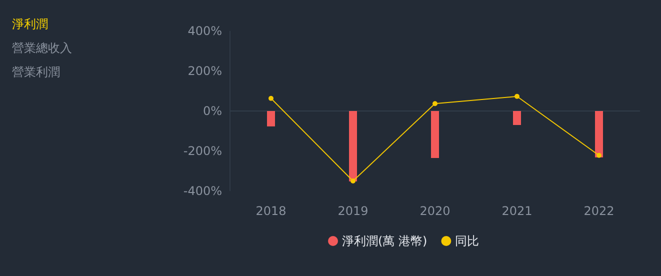 This screenshot has height=276, width=661. Describe the element at coordinates (205, 71) in the screenshot. I see `y-tick-label: 200%` at that location.